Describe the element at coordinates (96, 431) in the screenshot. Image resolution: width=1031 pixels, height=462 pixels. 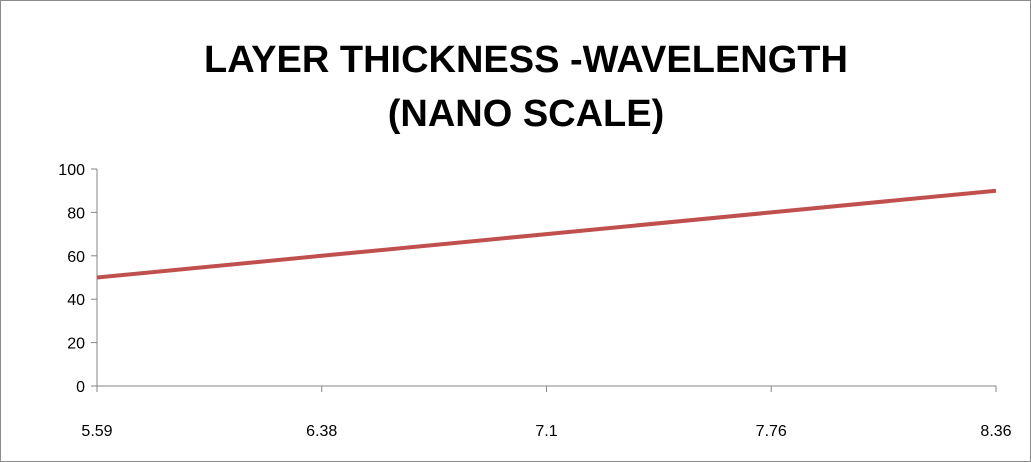
I see `x-tick-label: 5.59` at that location.